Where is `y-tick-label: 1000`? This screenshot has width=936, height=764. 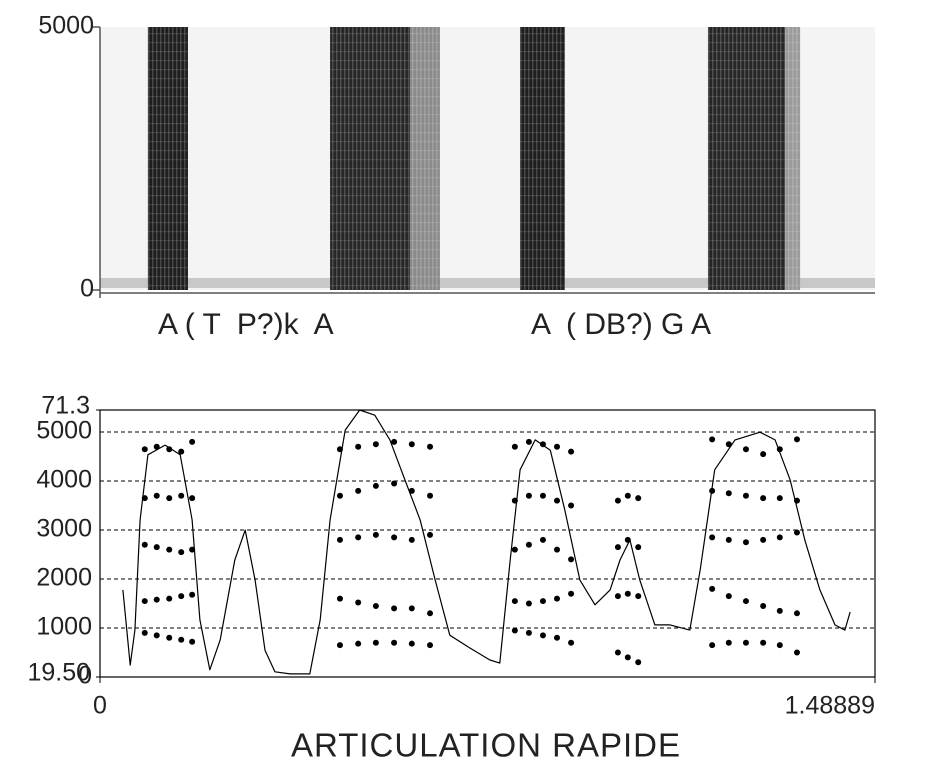
y-tick-label: 1000 is located at coordinates (64, 627).